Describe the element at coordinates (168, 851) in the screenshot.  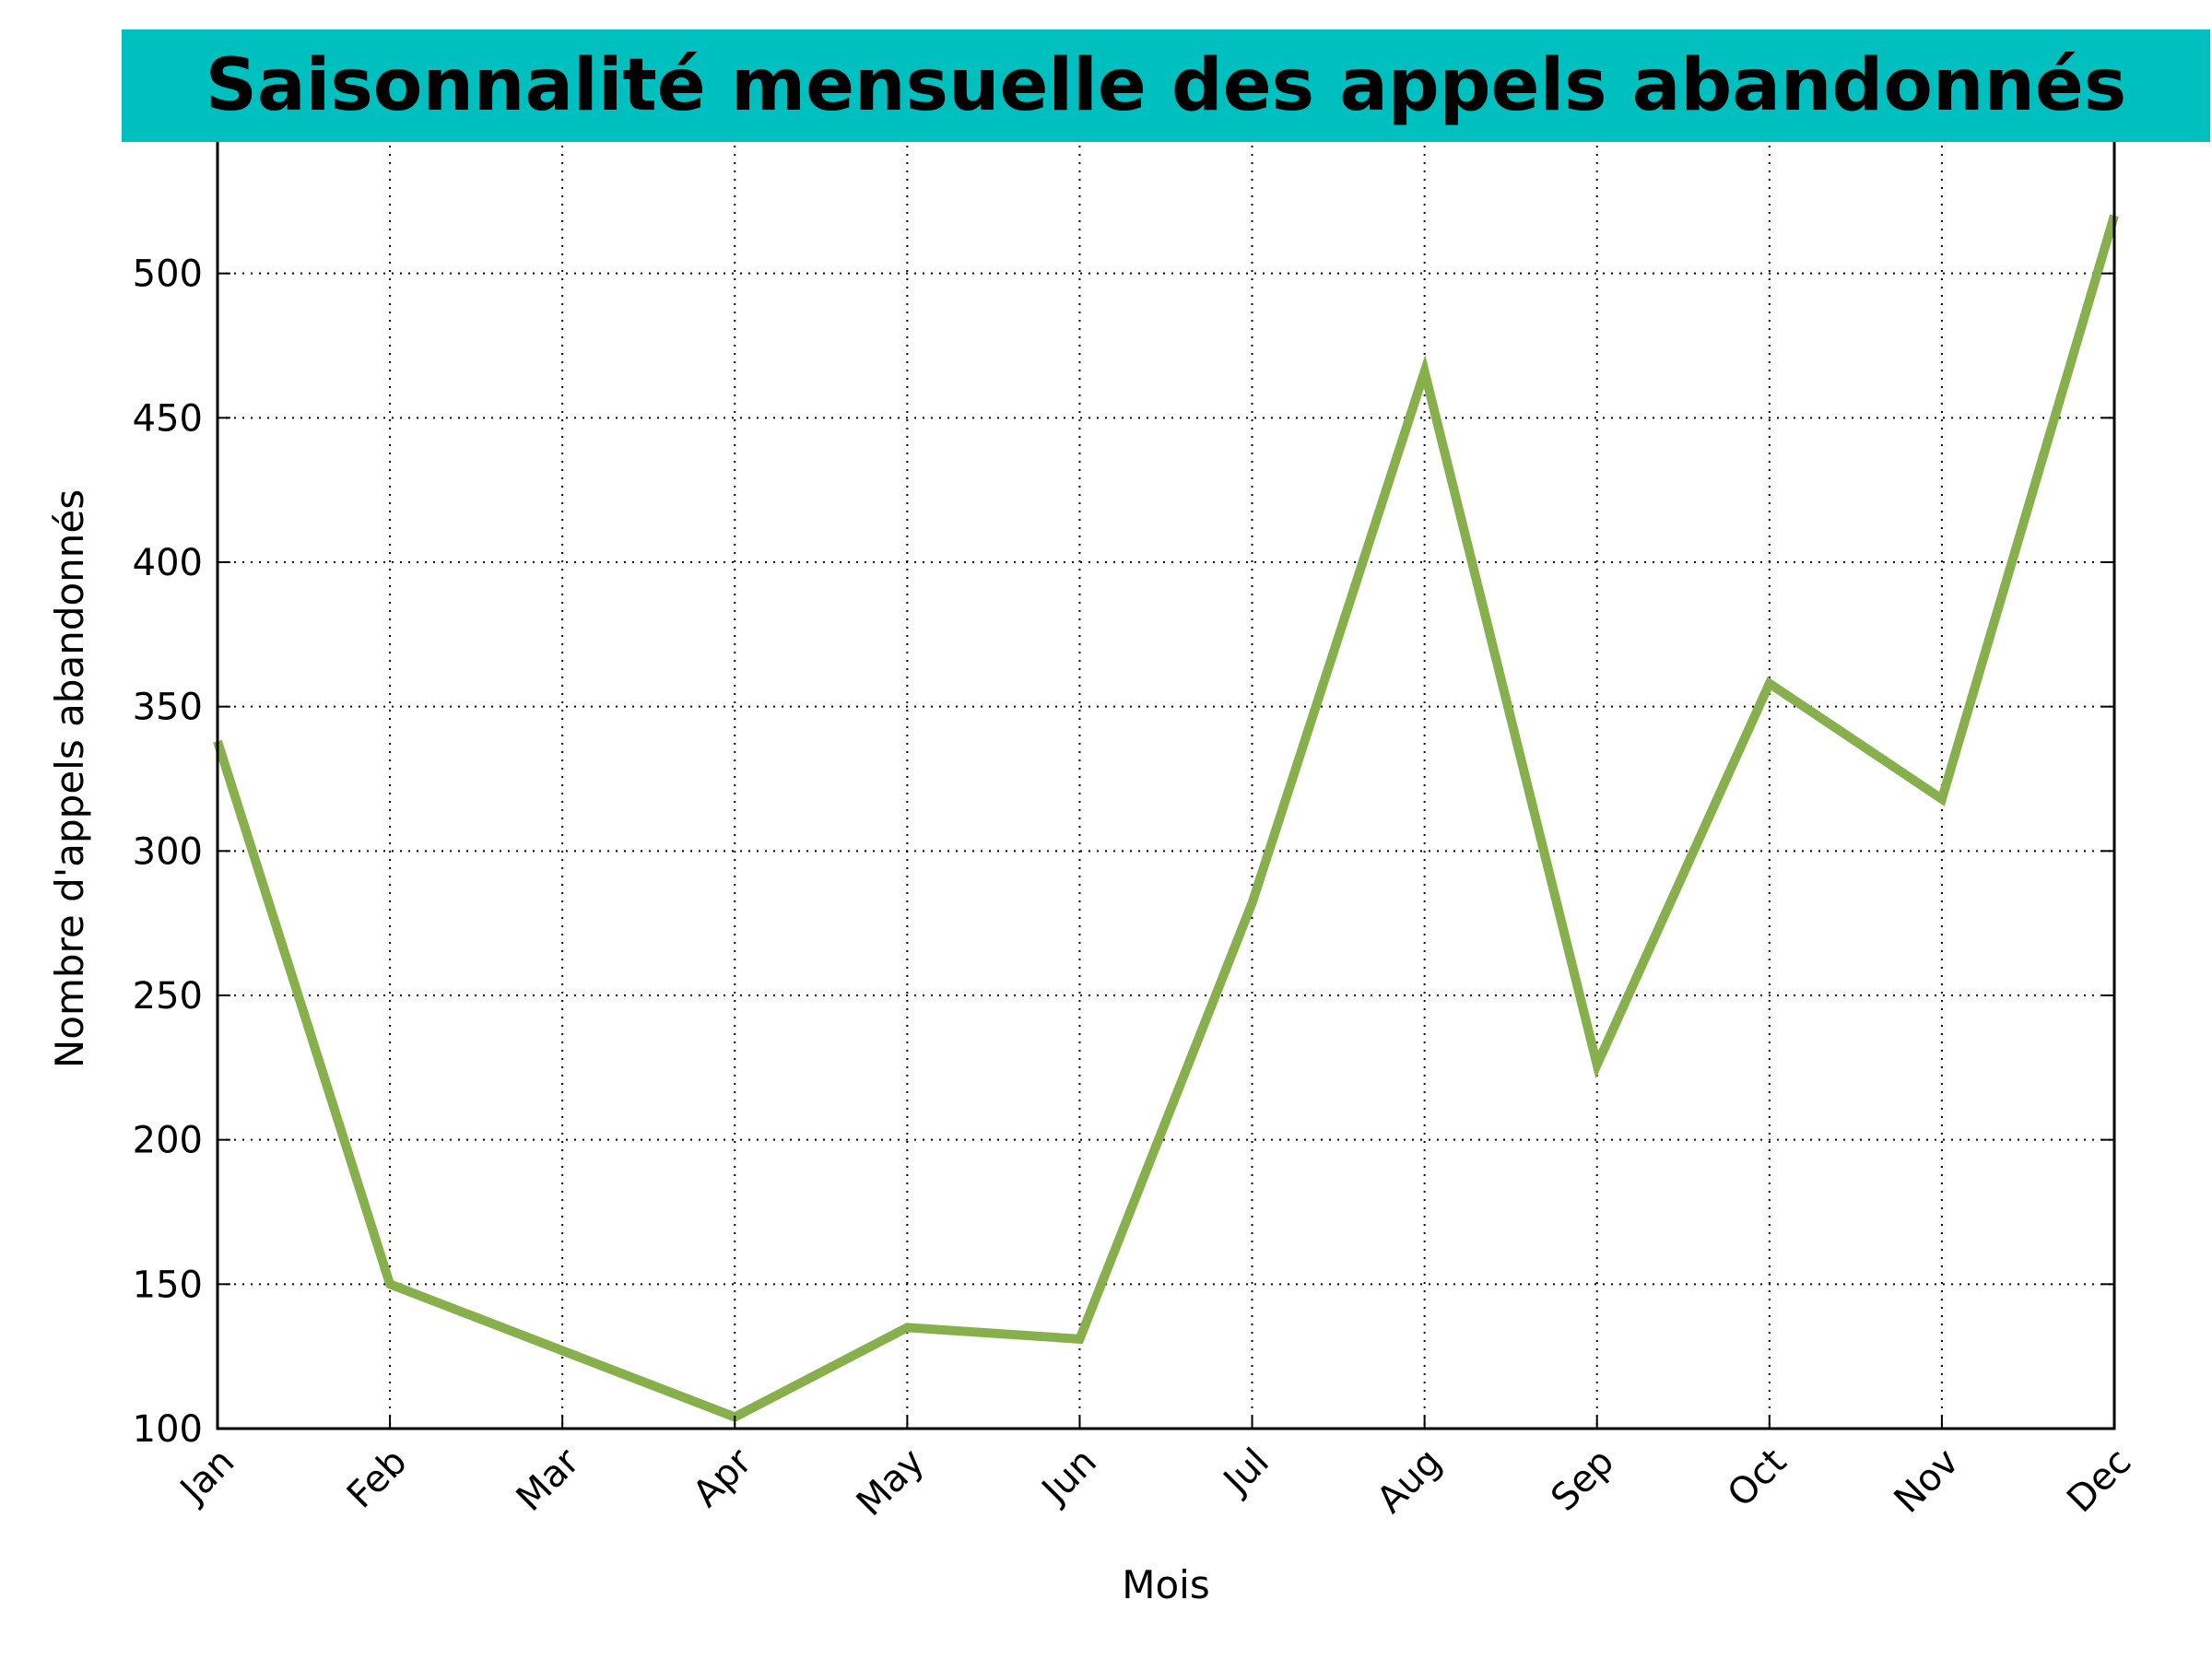
I see `y-tick-label: 300` at that location.